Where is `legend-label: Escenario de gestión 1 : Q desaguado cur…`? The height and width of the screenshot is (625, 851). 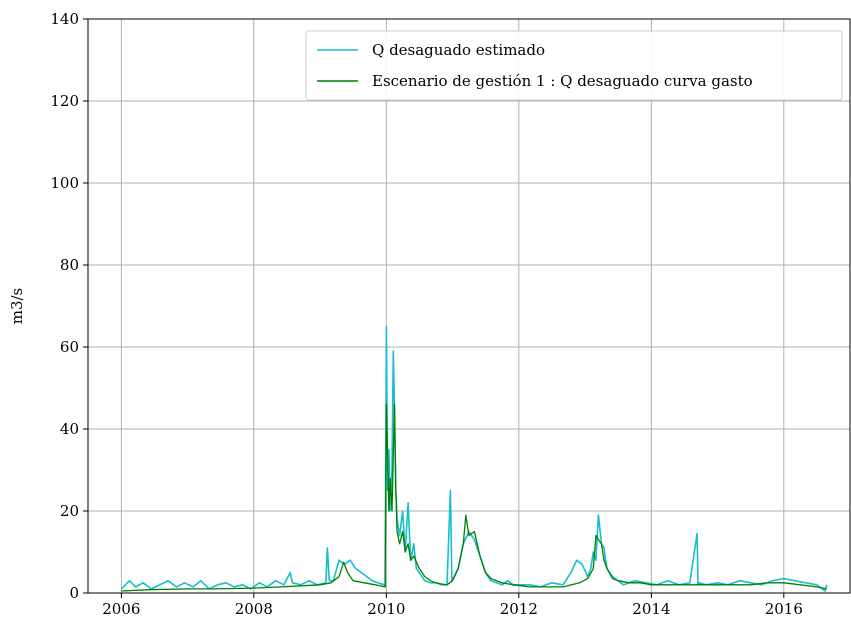
legend-label: Escenario de gestión 1 : Q desaguado cur… is located at coordinates (562, 81).